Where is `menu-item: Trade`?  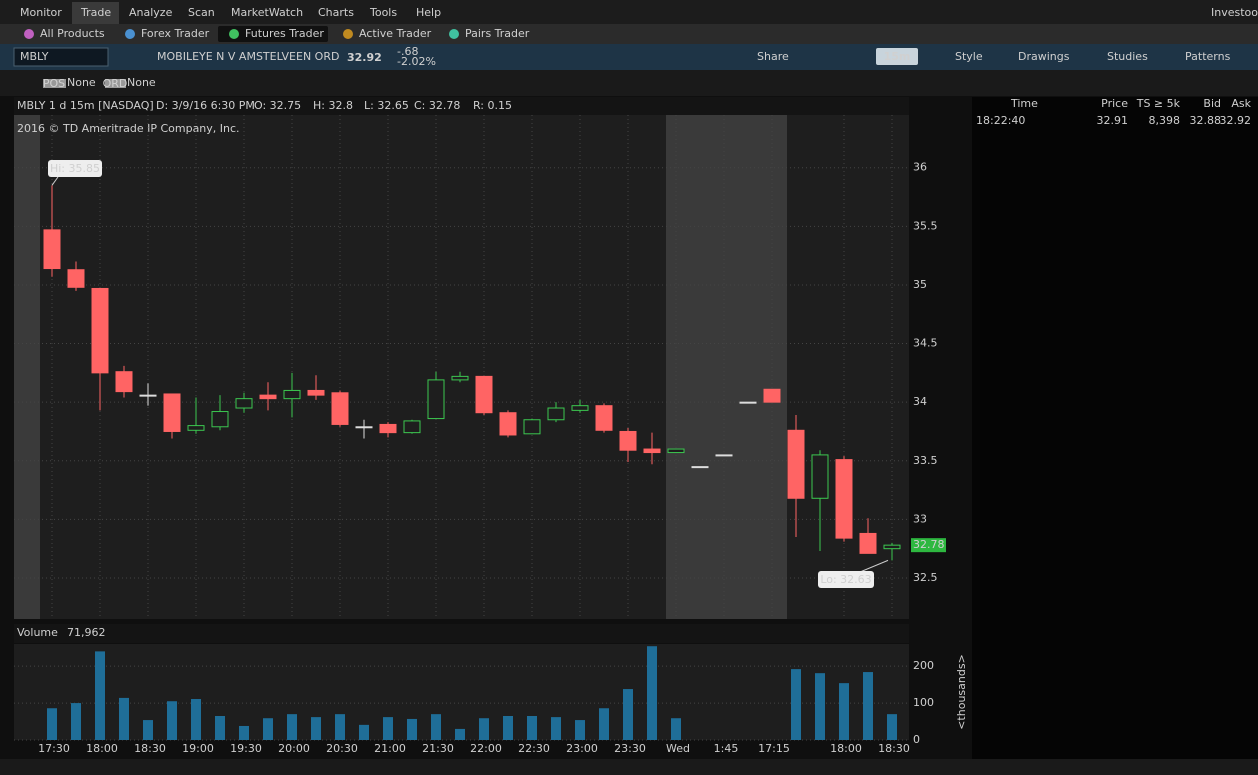 menu-item: Trade is located at coordinates (95, 12).